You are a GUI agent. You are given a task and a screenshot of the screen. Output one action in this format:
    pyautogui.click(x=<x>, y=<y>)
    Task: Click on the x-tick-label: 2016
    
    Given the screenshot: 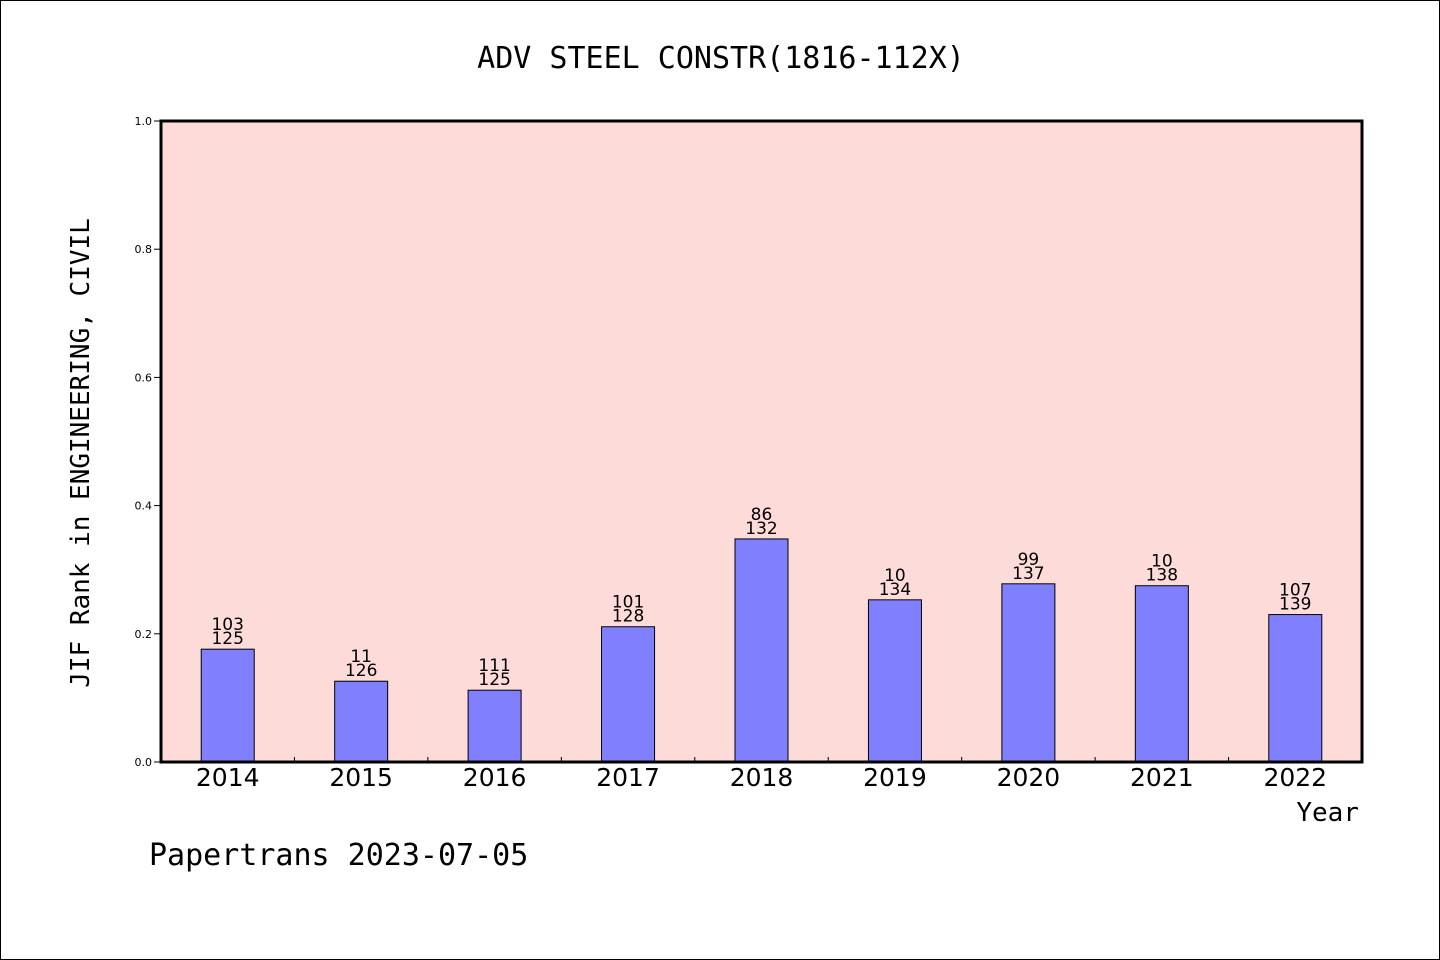 What is the action you would take?
    pyautogui.click(x=495, y=777)
    